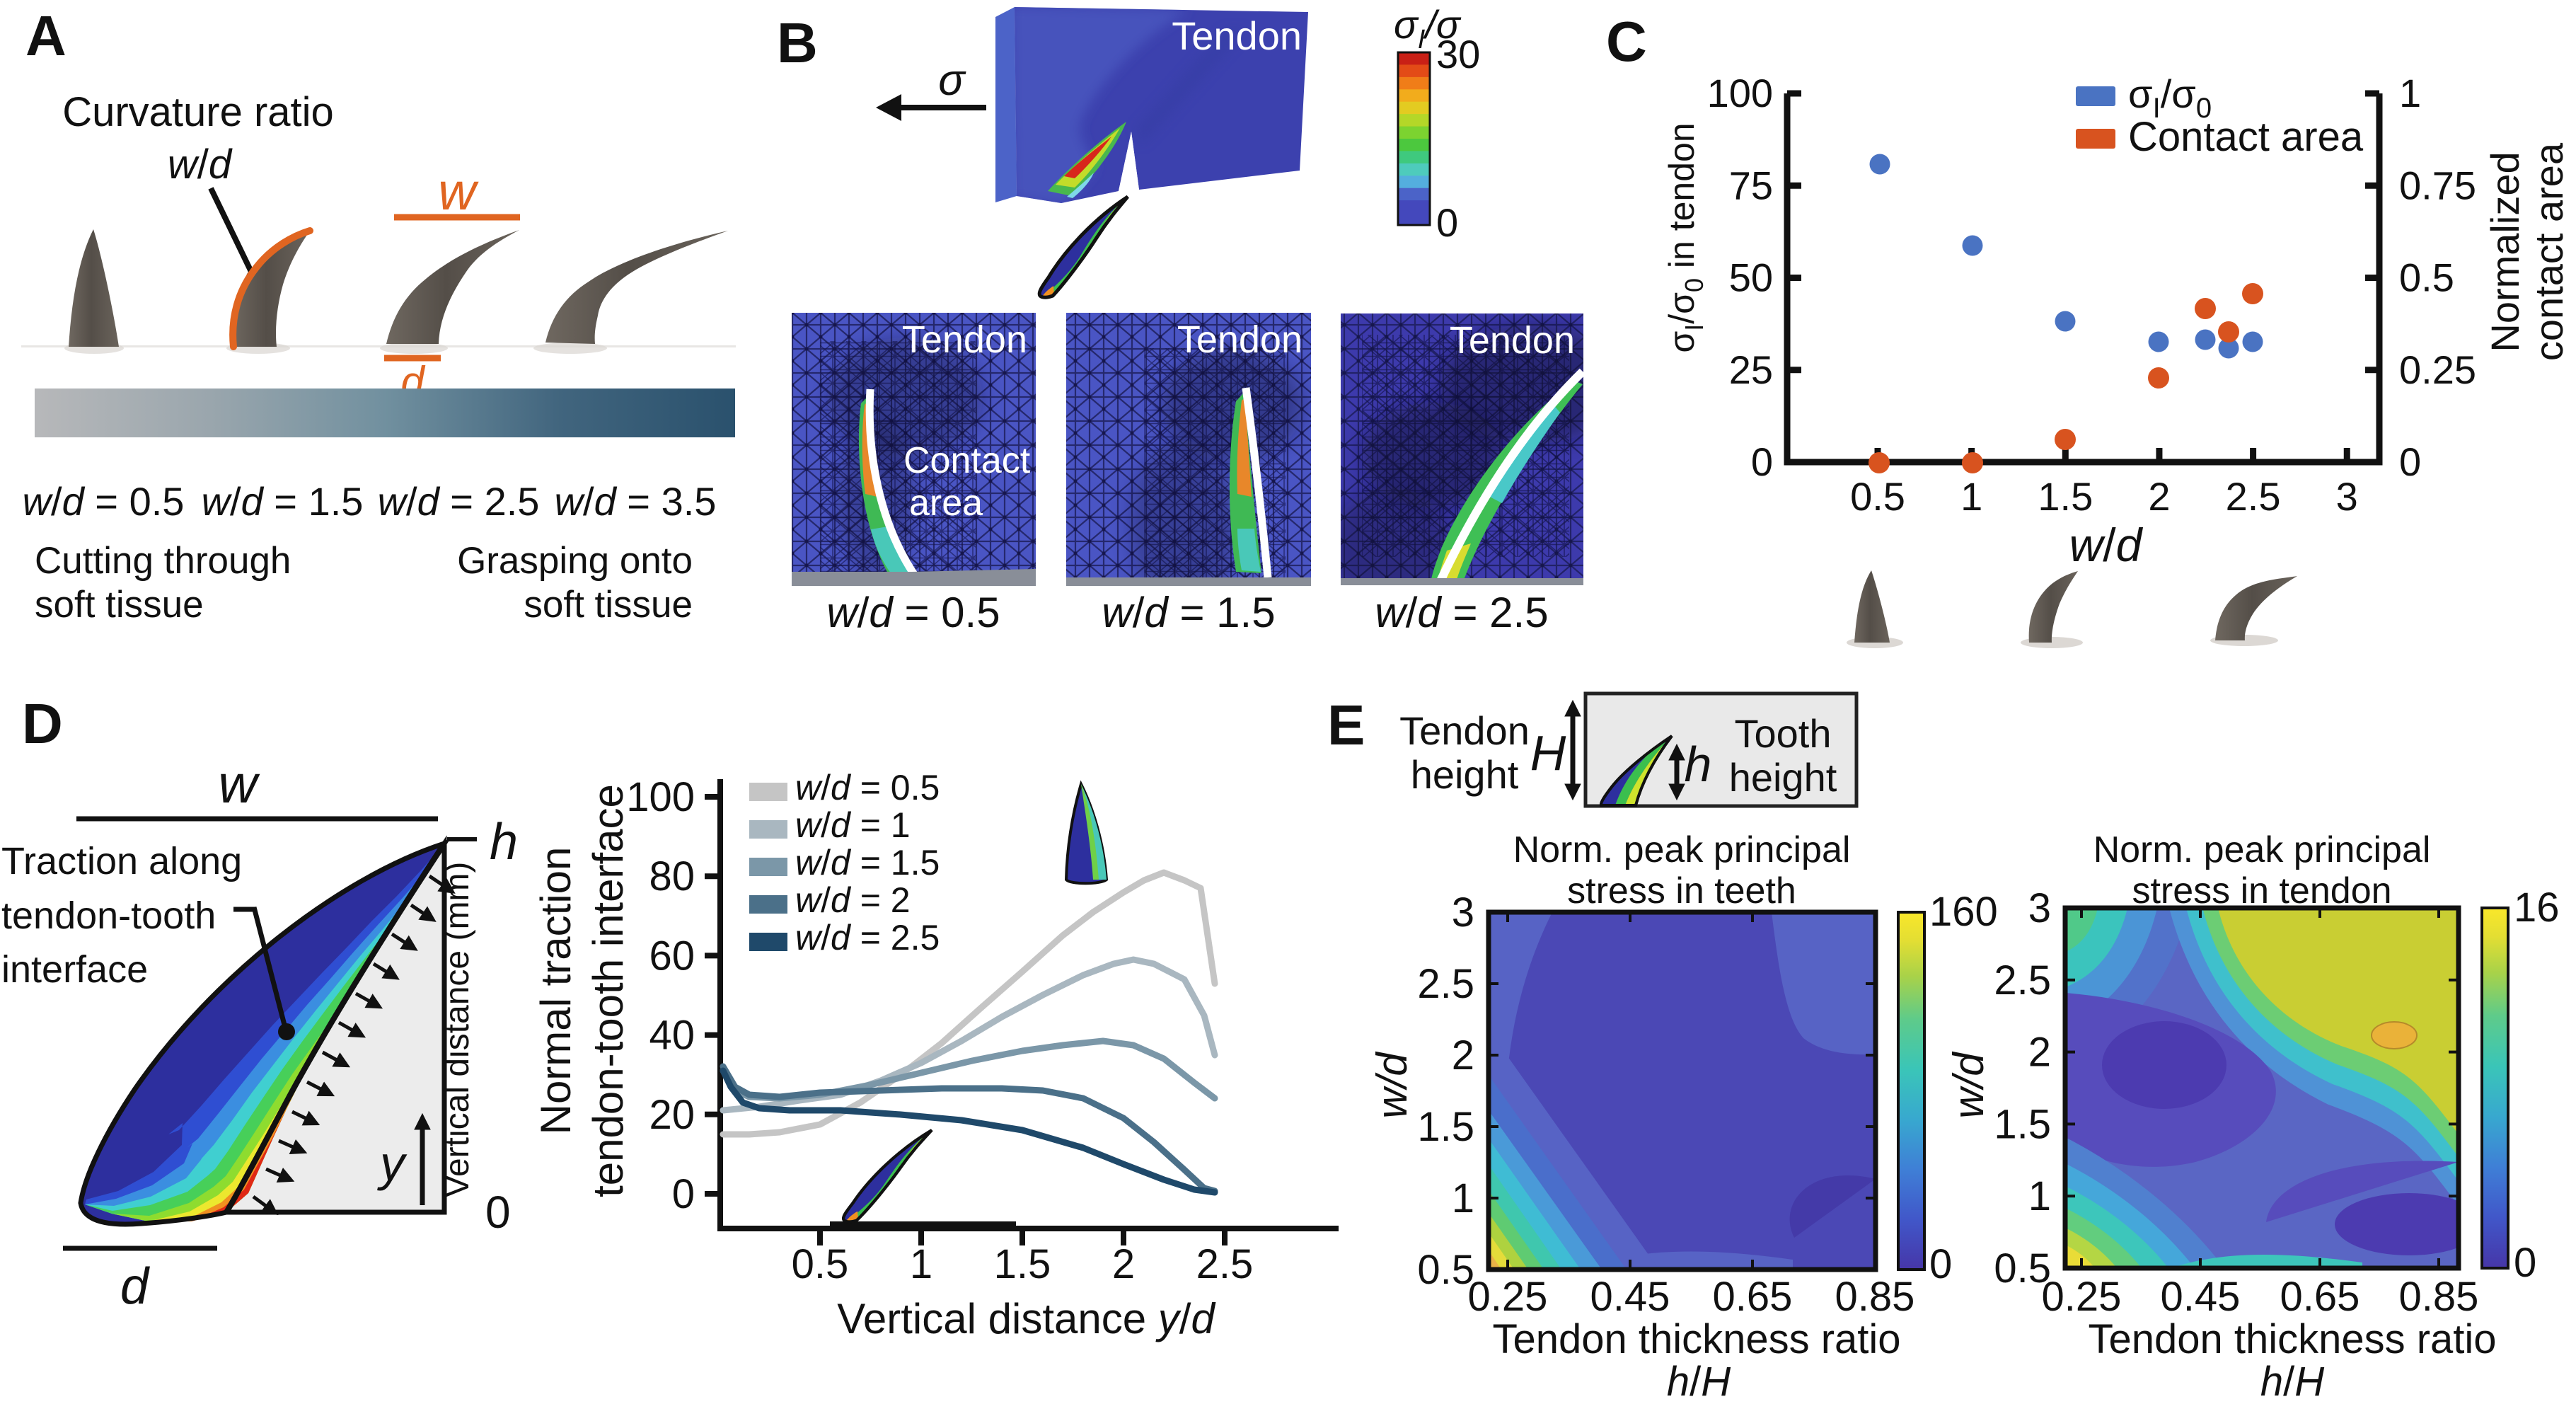 The width and height of the screenshot is (2576, 1404). I want to click on svg-text: w/d = 2, so click(853, 900).